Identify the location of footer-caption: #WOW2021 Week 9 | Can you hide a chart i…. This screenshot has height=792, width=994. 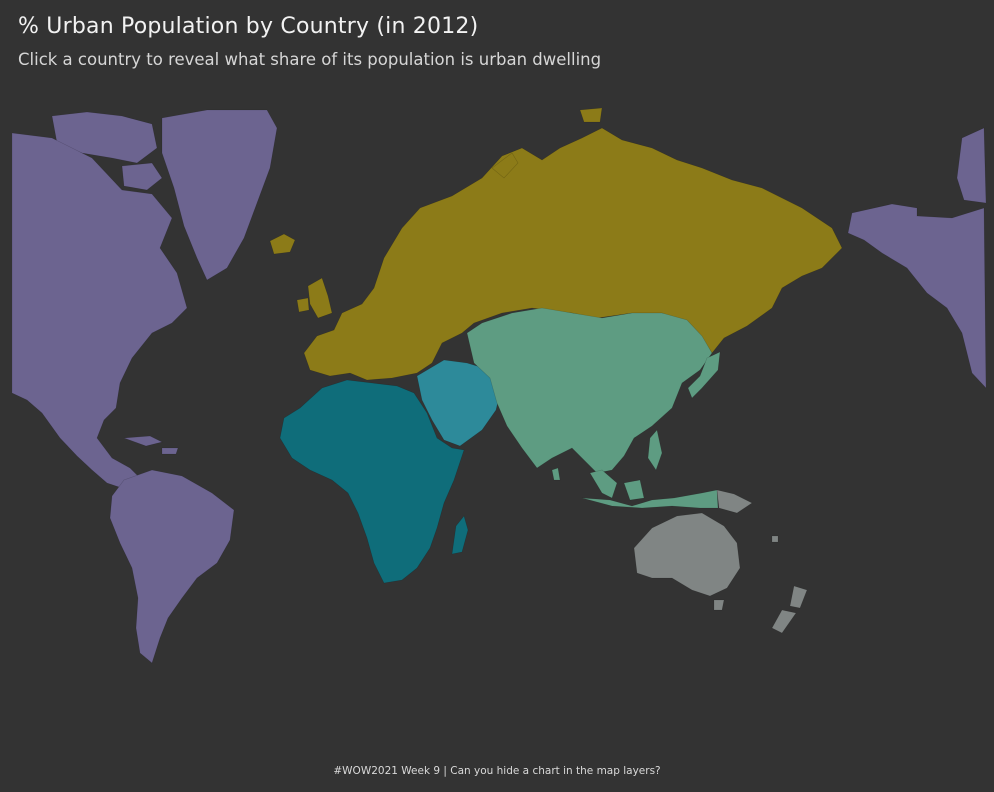
(497, 771).